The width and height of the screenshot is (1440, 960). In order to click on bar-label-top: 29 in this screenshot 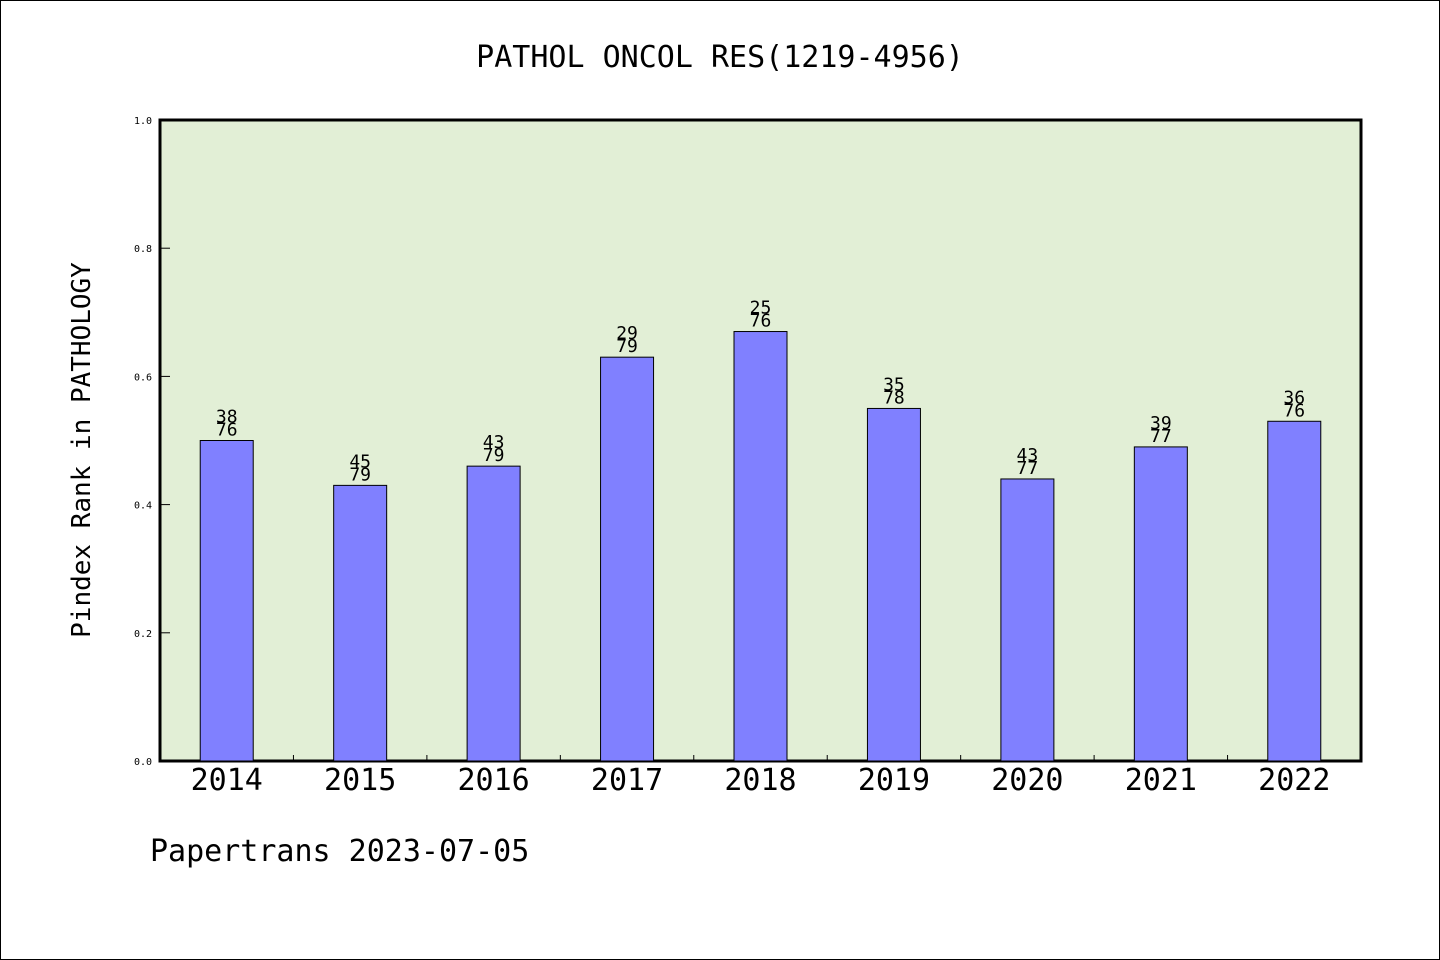, I will do `click(627, 333)`.